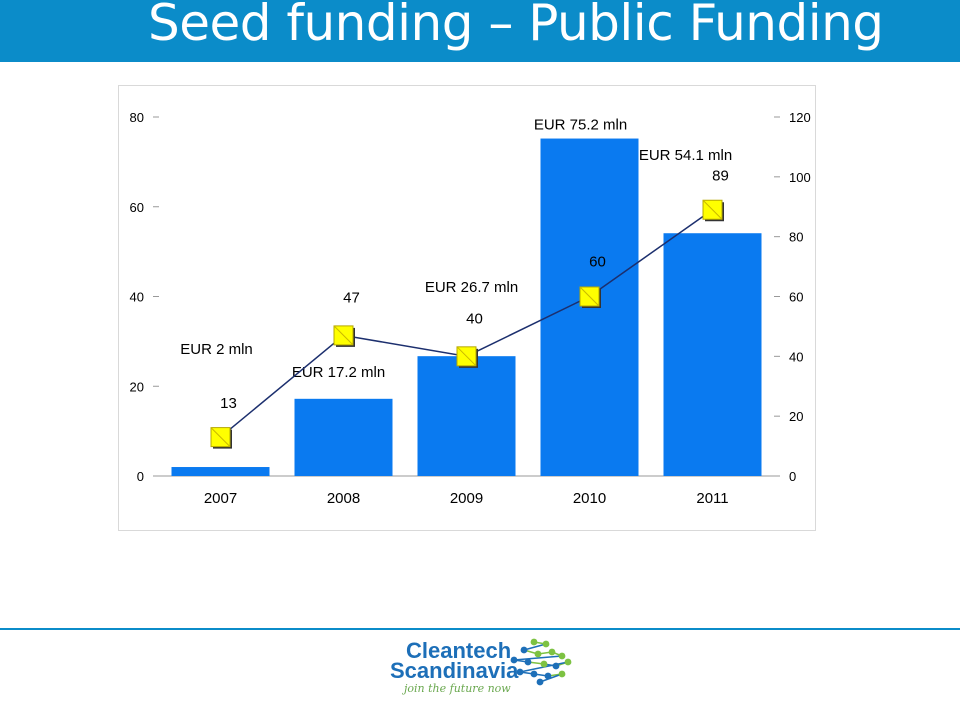 This screenshot has width=960, height=702. What do you see at coordinates (338, 372) in the screenshot?
I see `bar-value-label: EUR 17.2 mln` at bounding box center [338, 372].